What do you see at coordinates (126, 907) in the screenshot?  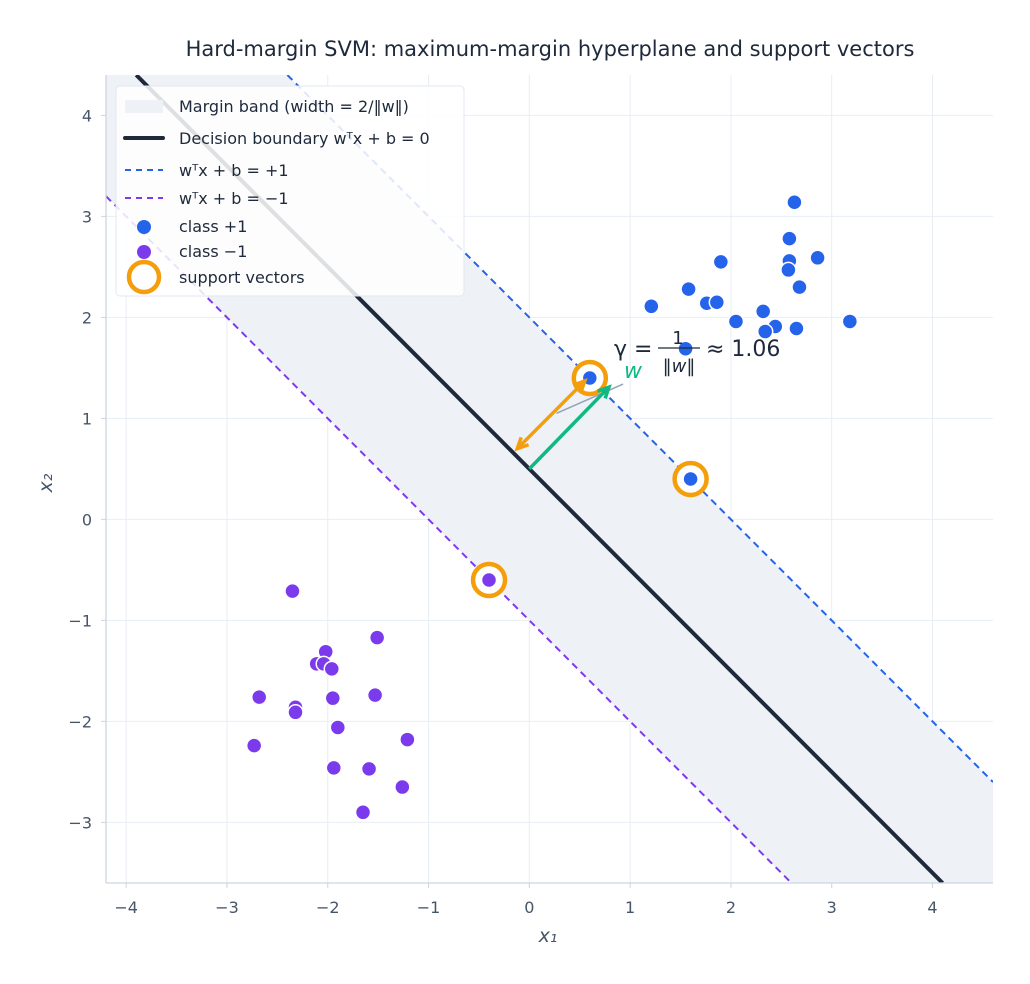 I see `x-tick-label: −4` at bounding box center [126, 907].